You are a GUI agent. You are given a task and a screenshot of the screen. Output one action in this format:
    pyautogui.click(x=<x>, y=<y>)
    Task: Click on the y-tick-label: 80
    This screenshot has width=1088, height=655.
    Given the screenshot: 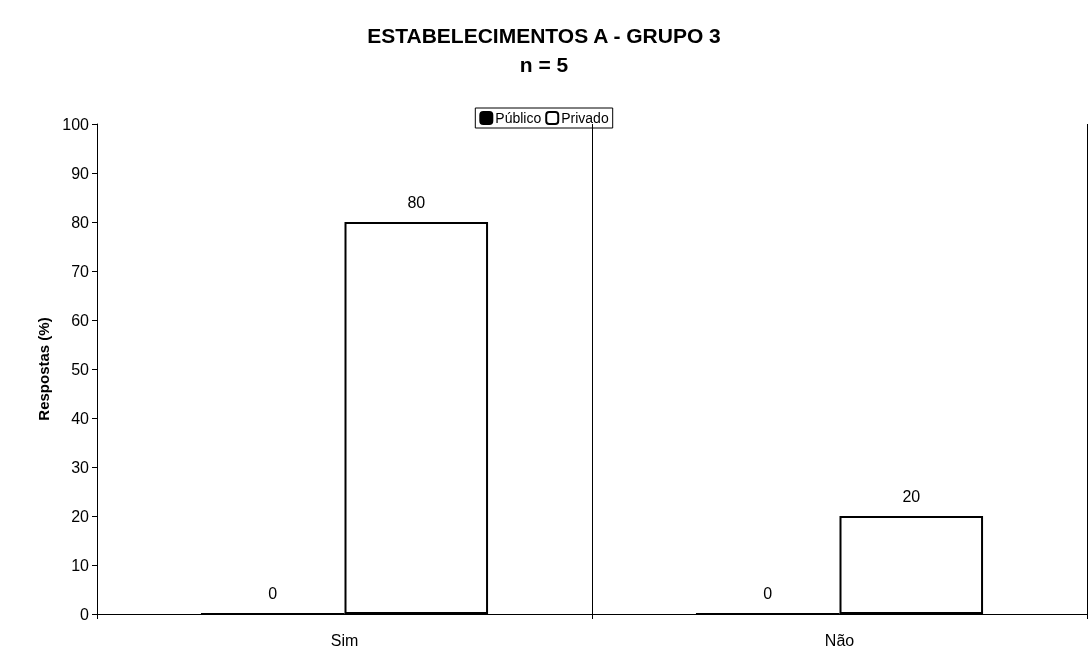 What is the action you would take?
    pyautogui.click(x=80, y=222)
    